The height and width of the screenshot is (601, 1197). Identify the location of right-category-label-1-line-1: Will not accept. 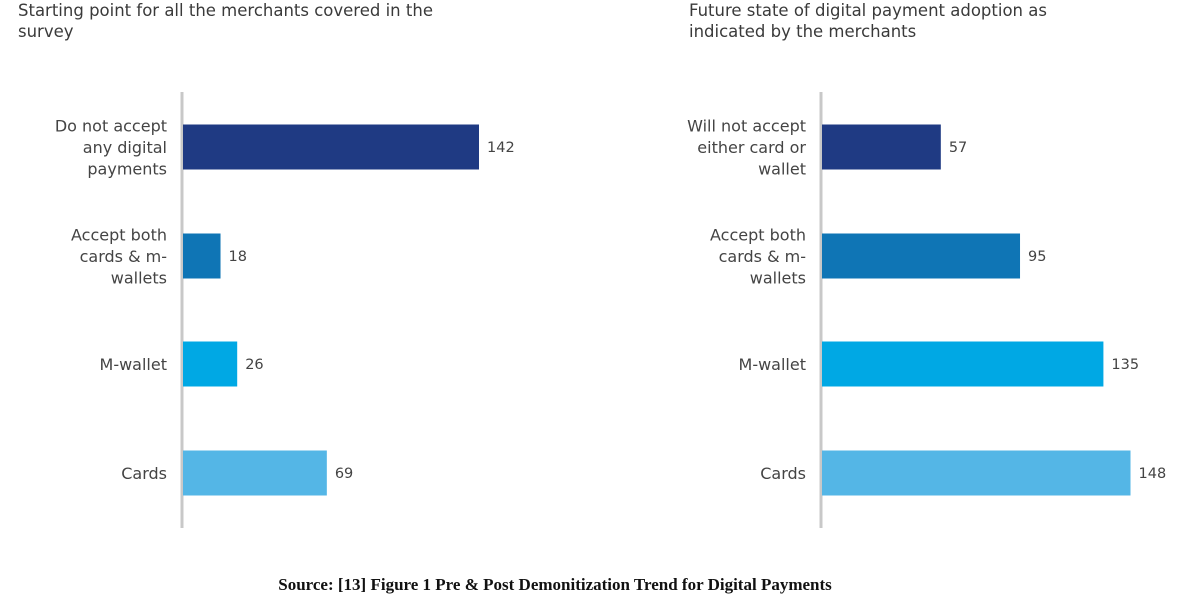
(746, 126).